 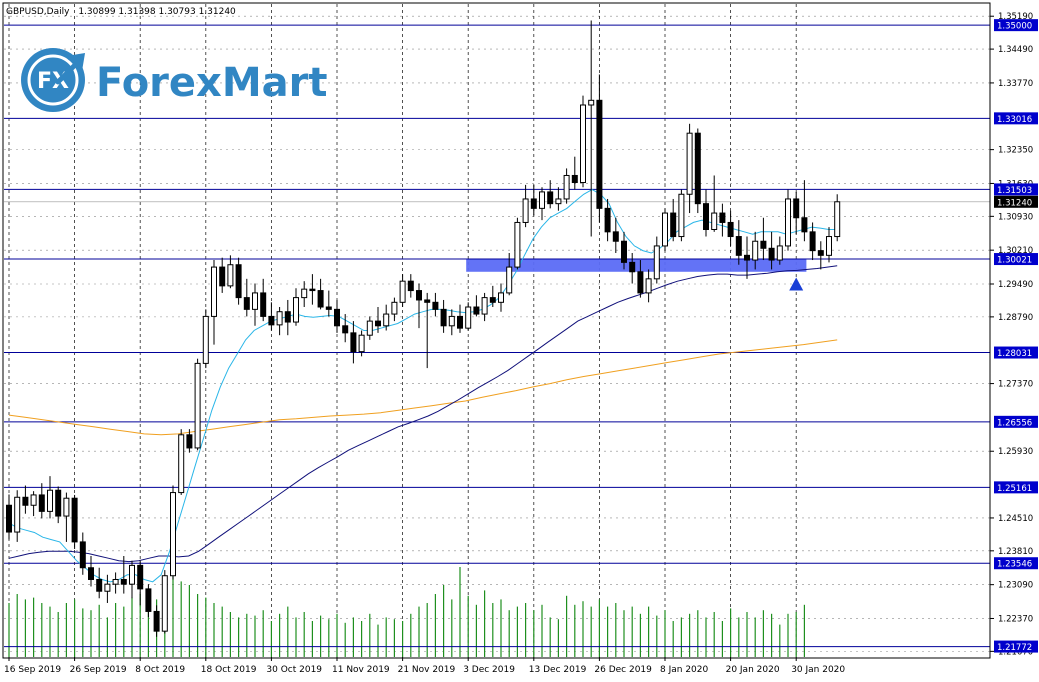 I want to click on sma-slow-line, so click(x=423, y=387).